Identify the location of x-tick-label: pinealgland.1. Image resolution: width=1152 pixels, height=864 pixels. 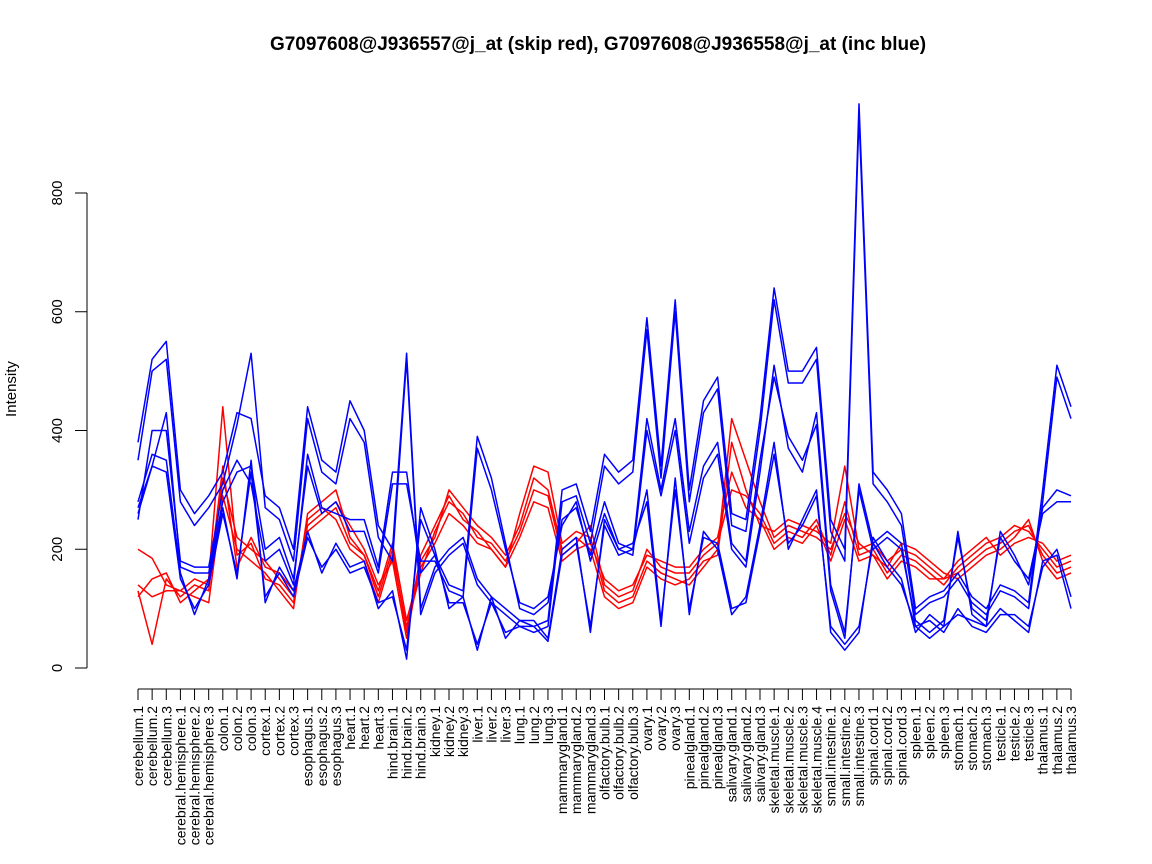
(689, 748).